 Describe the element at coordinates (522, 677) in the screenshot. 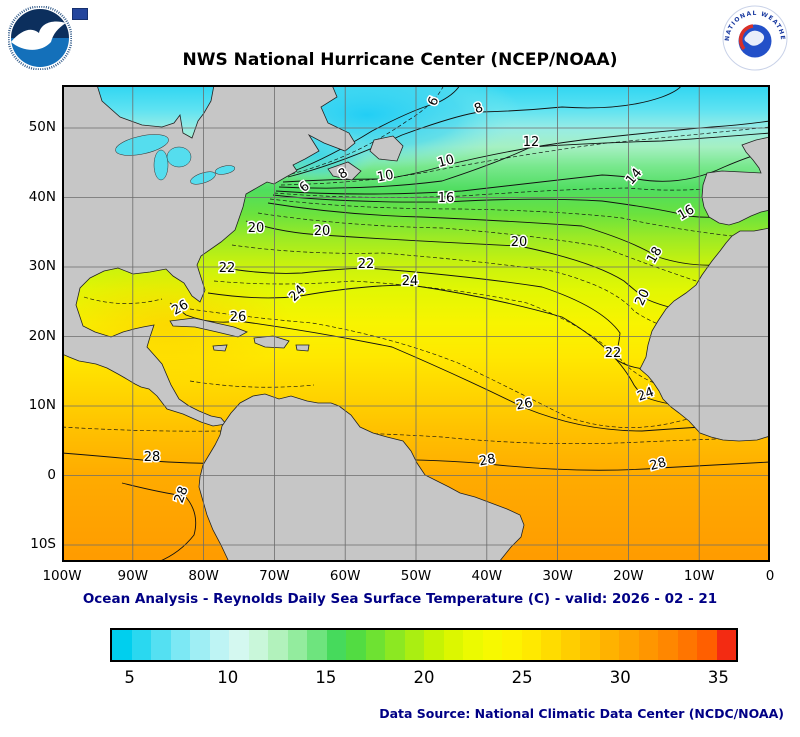

I see `colorbar-tick-label: 25` at that location.